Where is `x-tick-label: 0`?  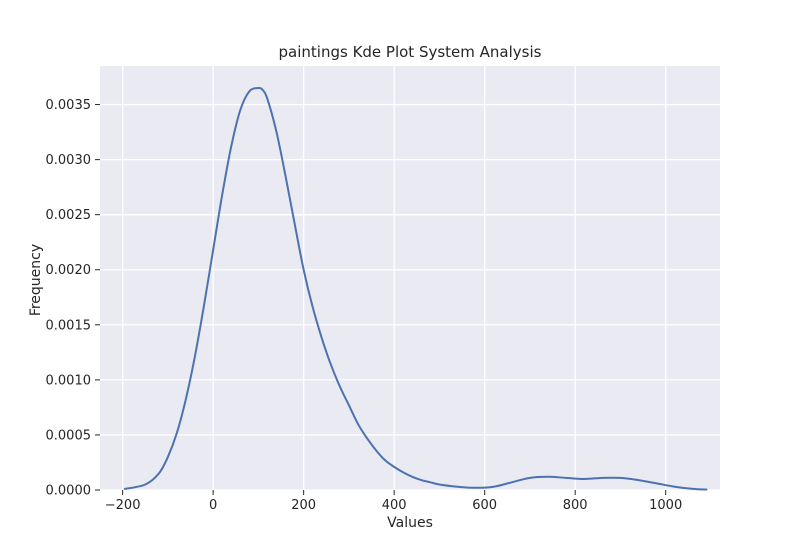 x-tick-label: 0 is located at coordinates (213, 505).